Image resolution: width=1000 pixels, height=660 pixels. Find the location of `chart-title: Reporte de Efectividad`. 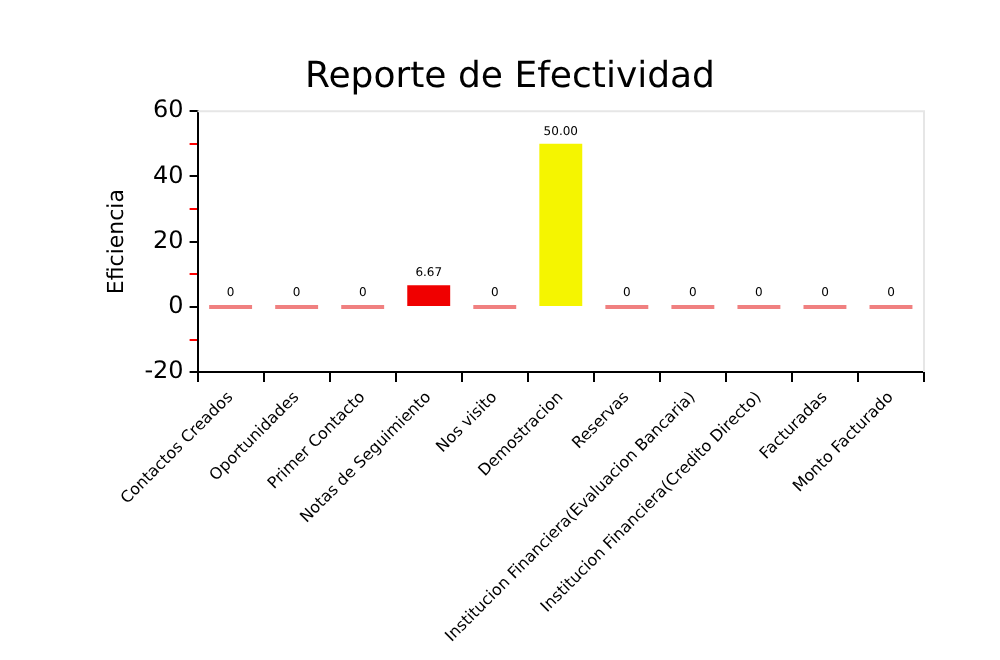

chart-title: Reporte de Efectividad is located at coordinates (510, 75).